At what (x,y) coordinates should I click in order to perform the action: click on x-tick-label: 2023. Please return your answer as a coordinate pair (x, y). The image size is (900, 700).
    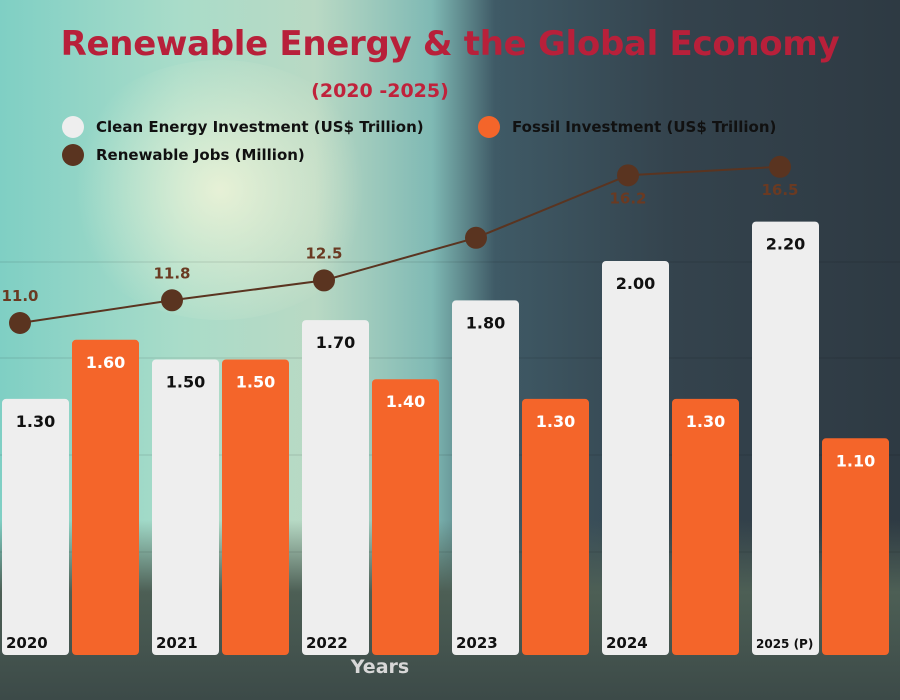
    Looking at the image, I should click on (477, 643).